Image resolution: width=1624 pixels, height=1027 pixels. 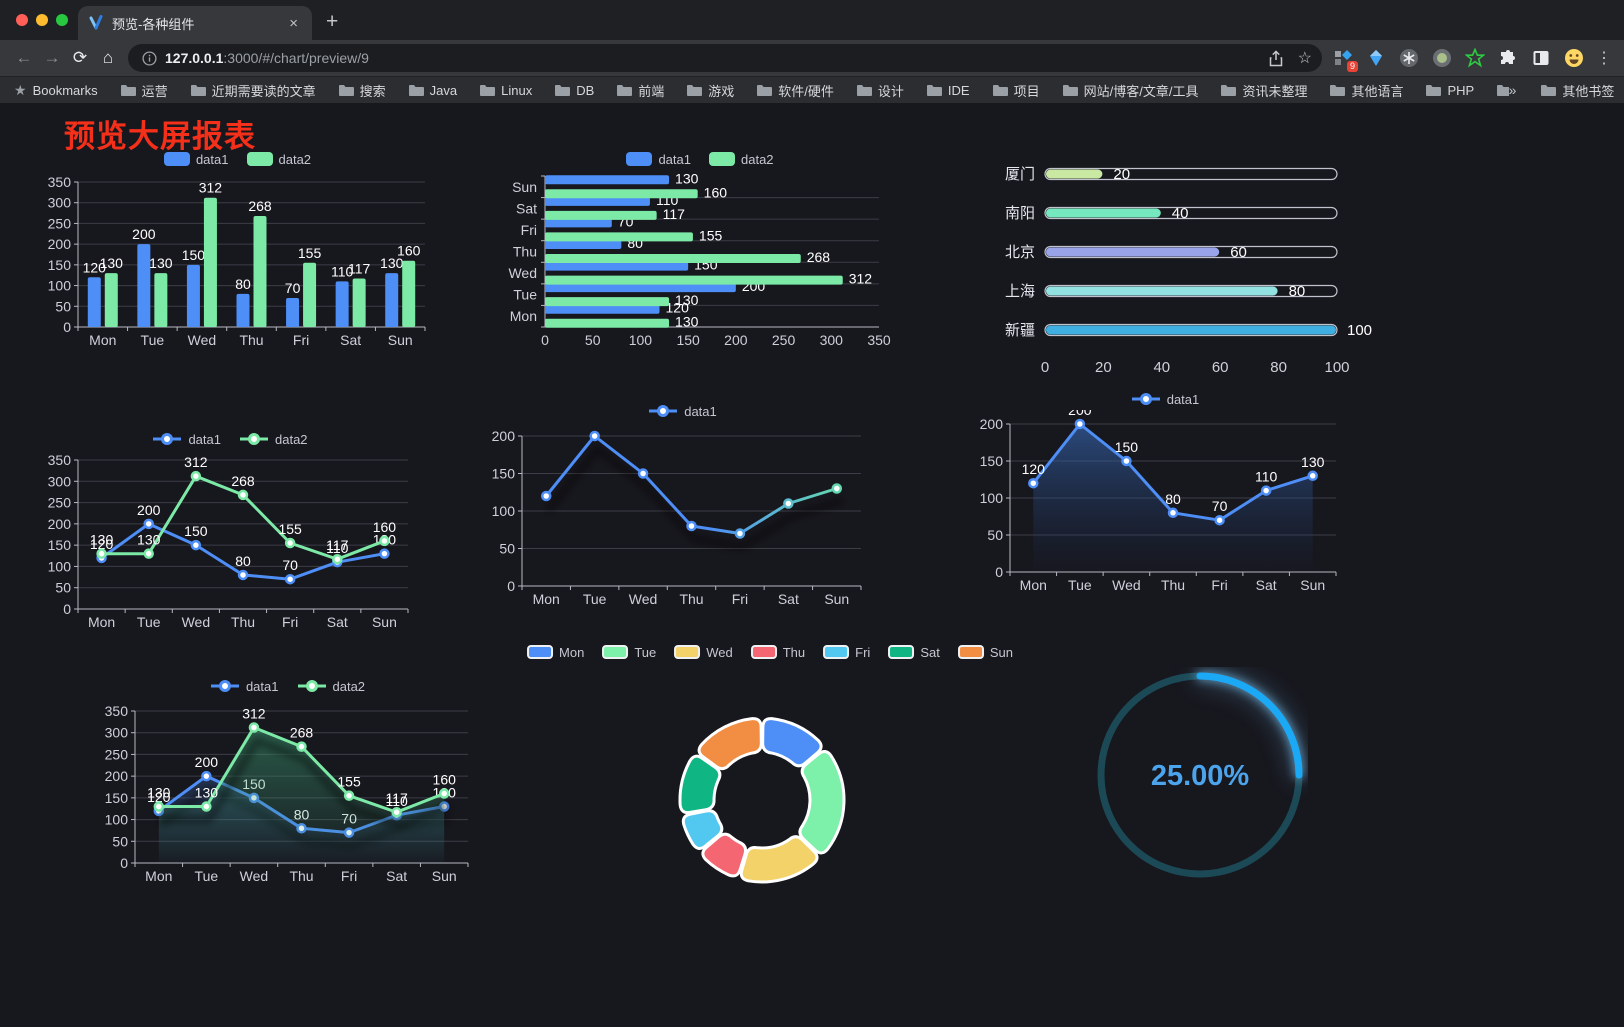 I want to click on bookmark-folder: 游戏, so click(x=710, y=90).